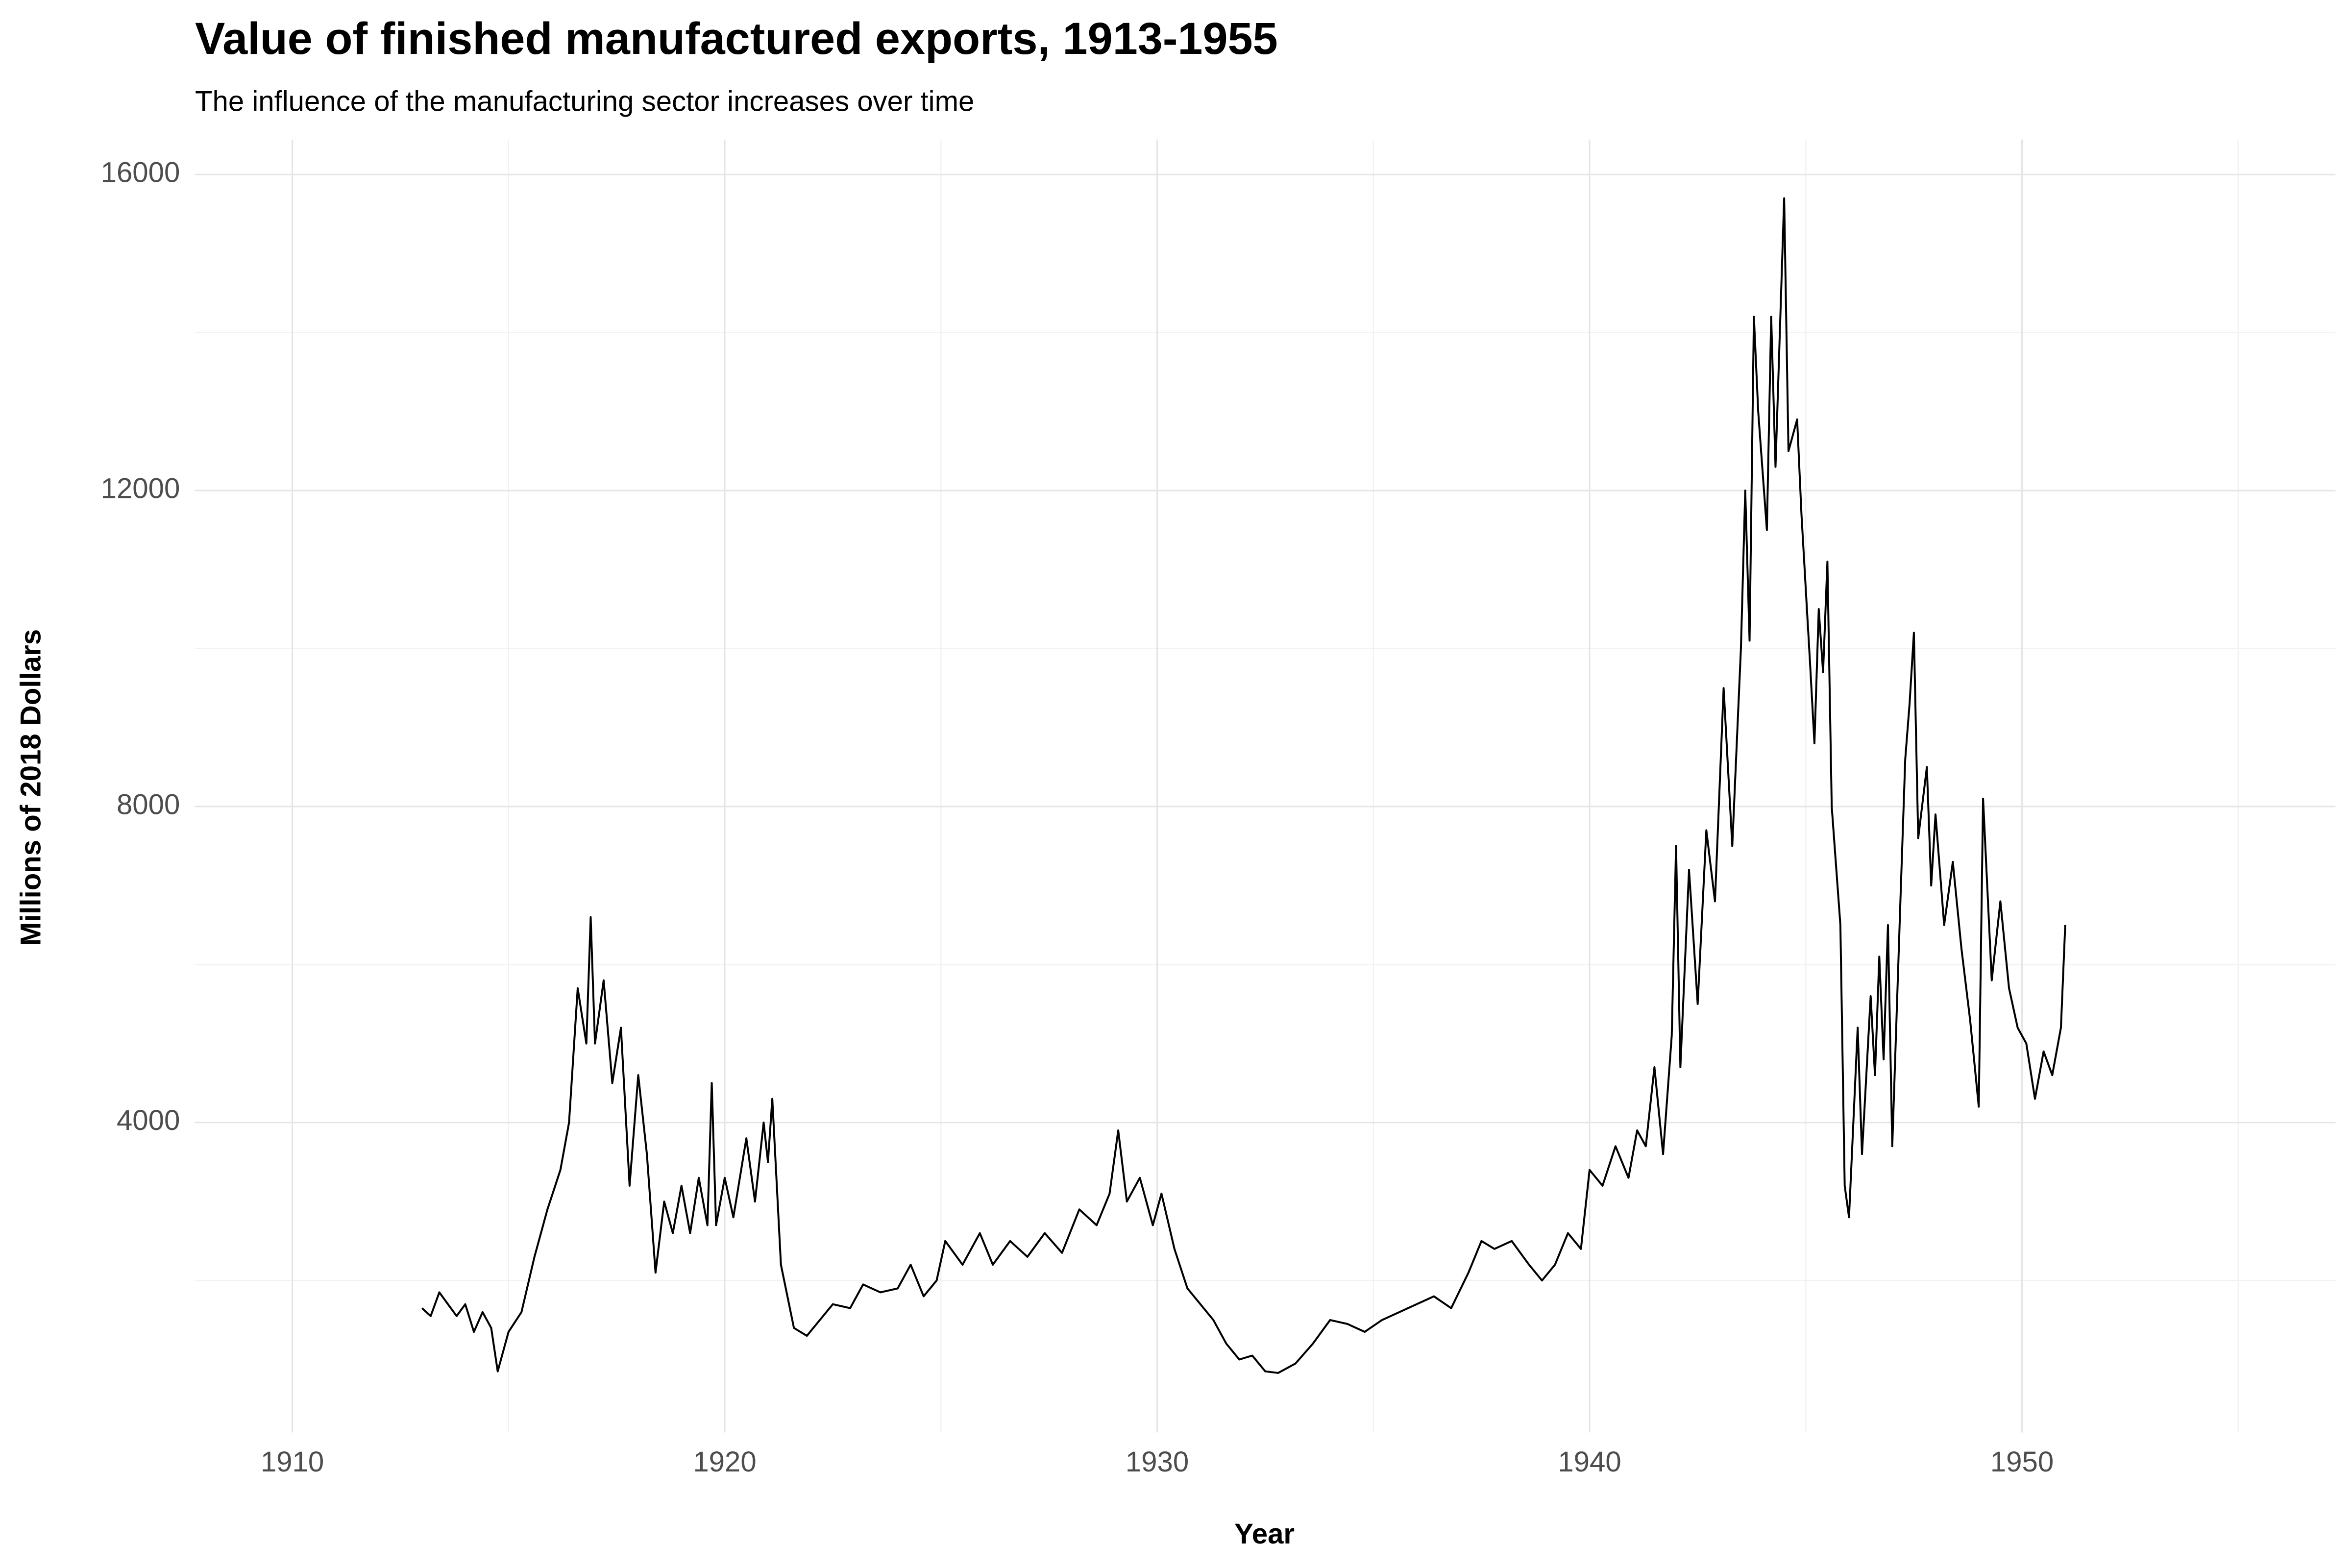 Image resolution: width=2352 pixels, height=1568 pixels. I want to click on x-tick-label: 1920, so click(724, 1462).